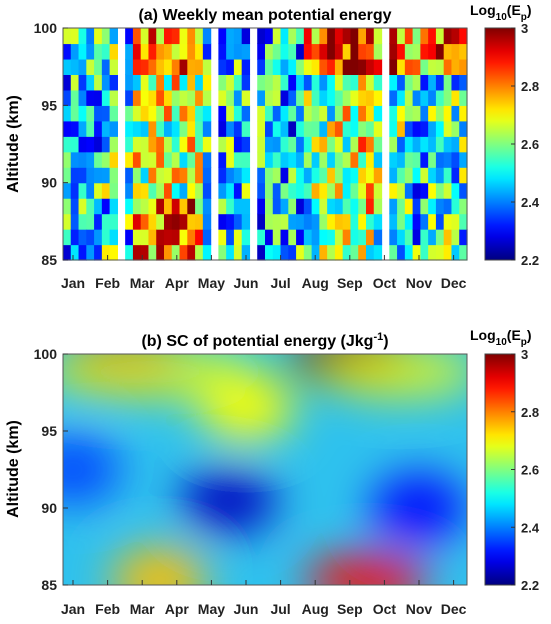 The height and width of the screenshot is (624, 551). What do you see at coordinates (51, 469) in the screenshot?
I see `panel-b-y-ticks: 85 90 95 100` at bounding box center [51, 469].